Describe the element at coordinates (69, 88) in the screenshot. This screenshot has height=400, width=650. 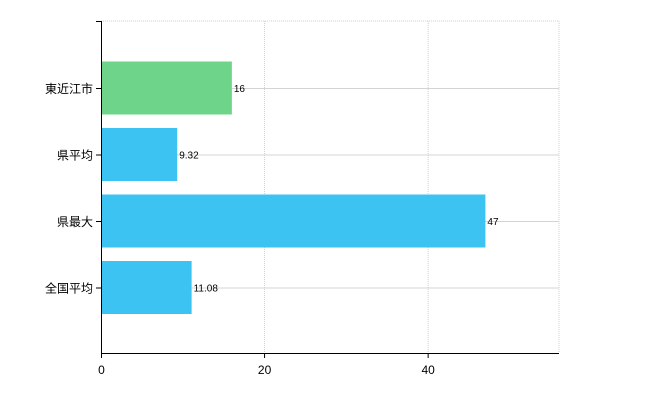
I see `category-label: 東近江市` at that location.